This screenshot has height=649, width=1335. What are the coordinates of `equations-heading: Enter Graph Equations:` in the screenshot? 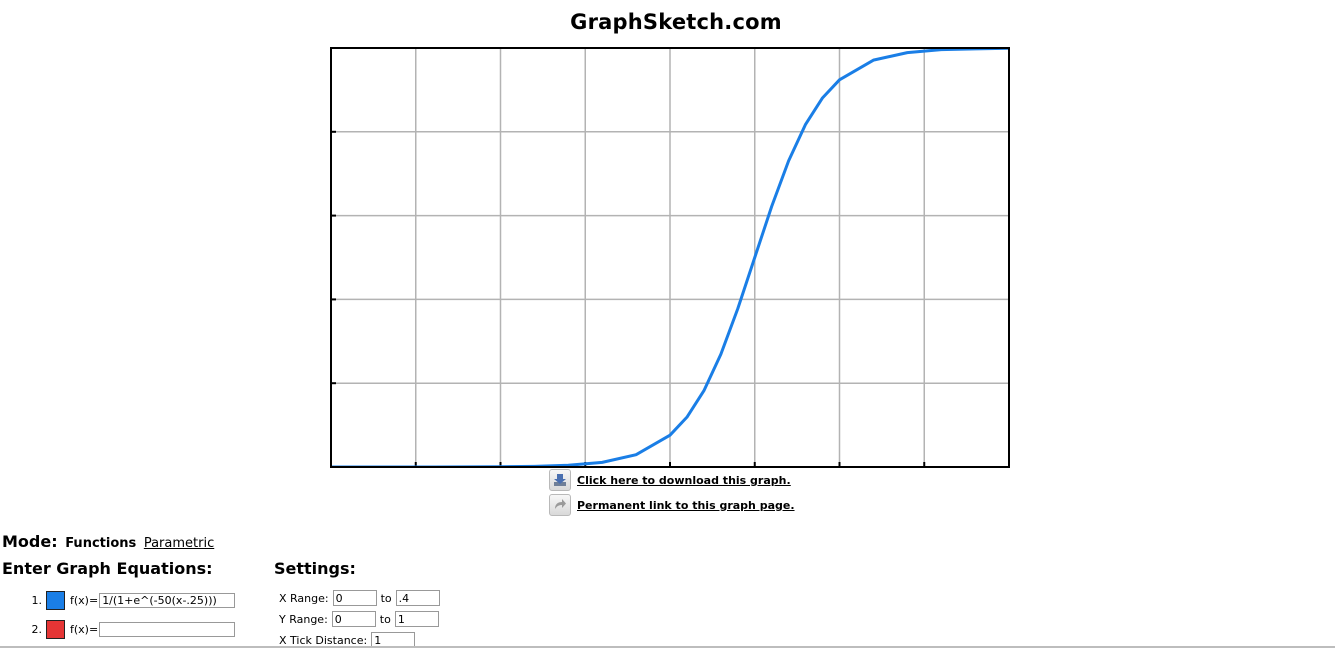 It's located at (107, 568).